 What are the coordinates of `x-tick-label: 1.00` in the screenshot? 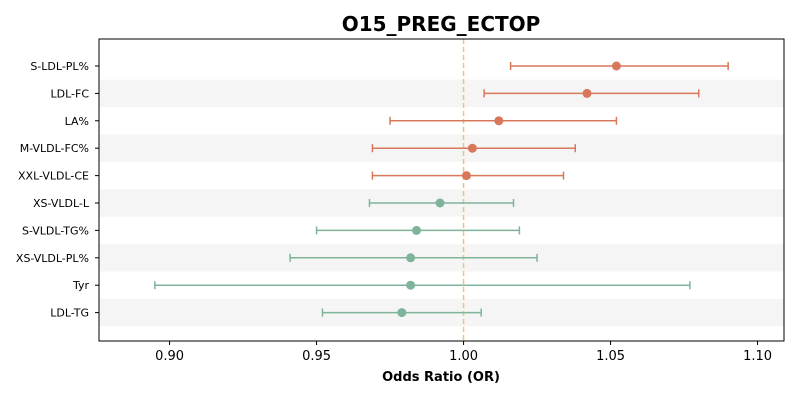 It's located at (463, 356).